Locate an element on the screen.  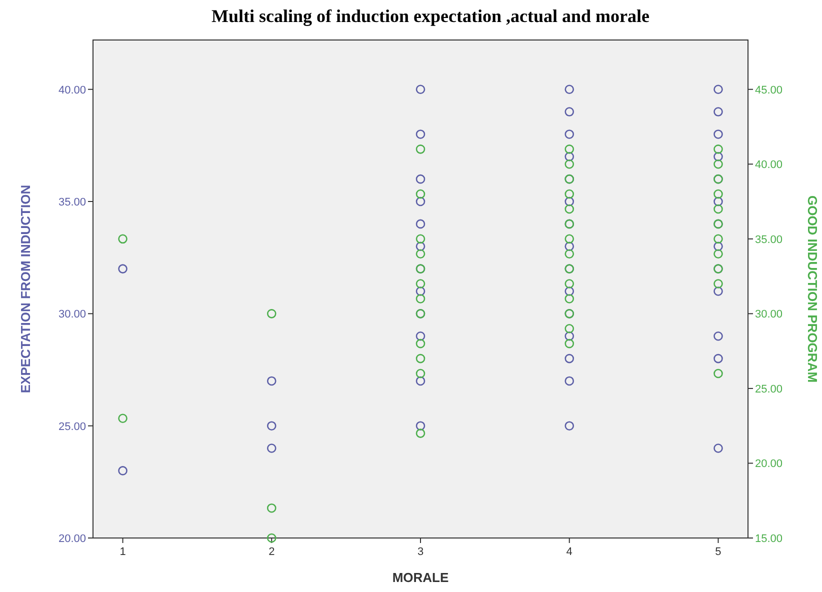
y2-tick-label: 40.00 is located at coordinates (769, 165).